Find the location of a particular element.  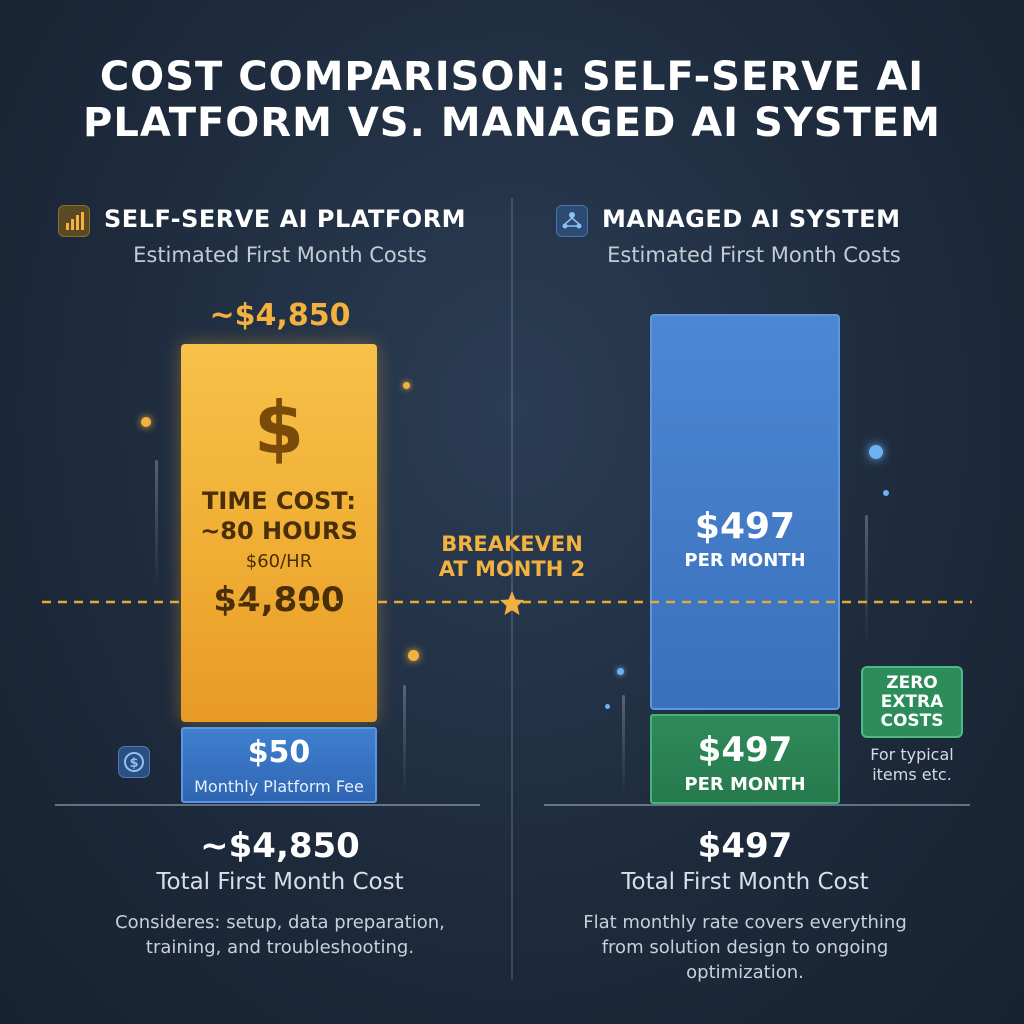

left-top-total-label: ~$4,850 is located at coordinates (280, 315).